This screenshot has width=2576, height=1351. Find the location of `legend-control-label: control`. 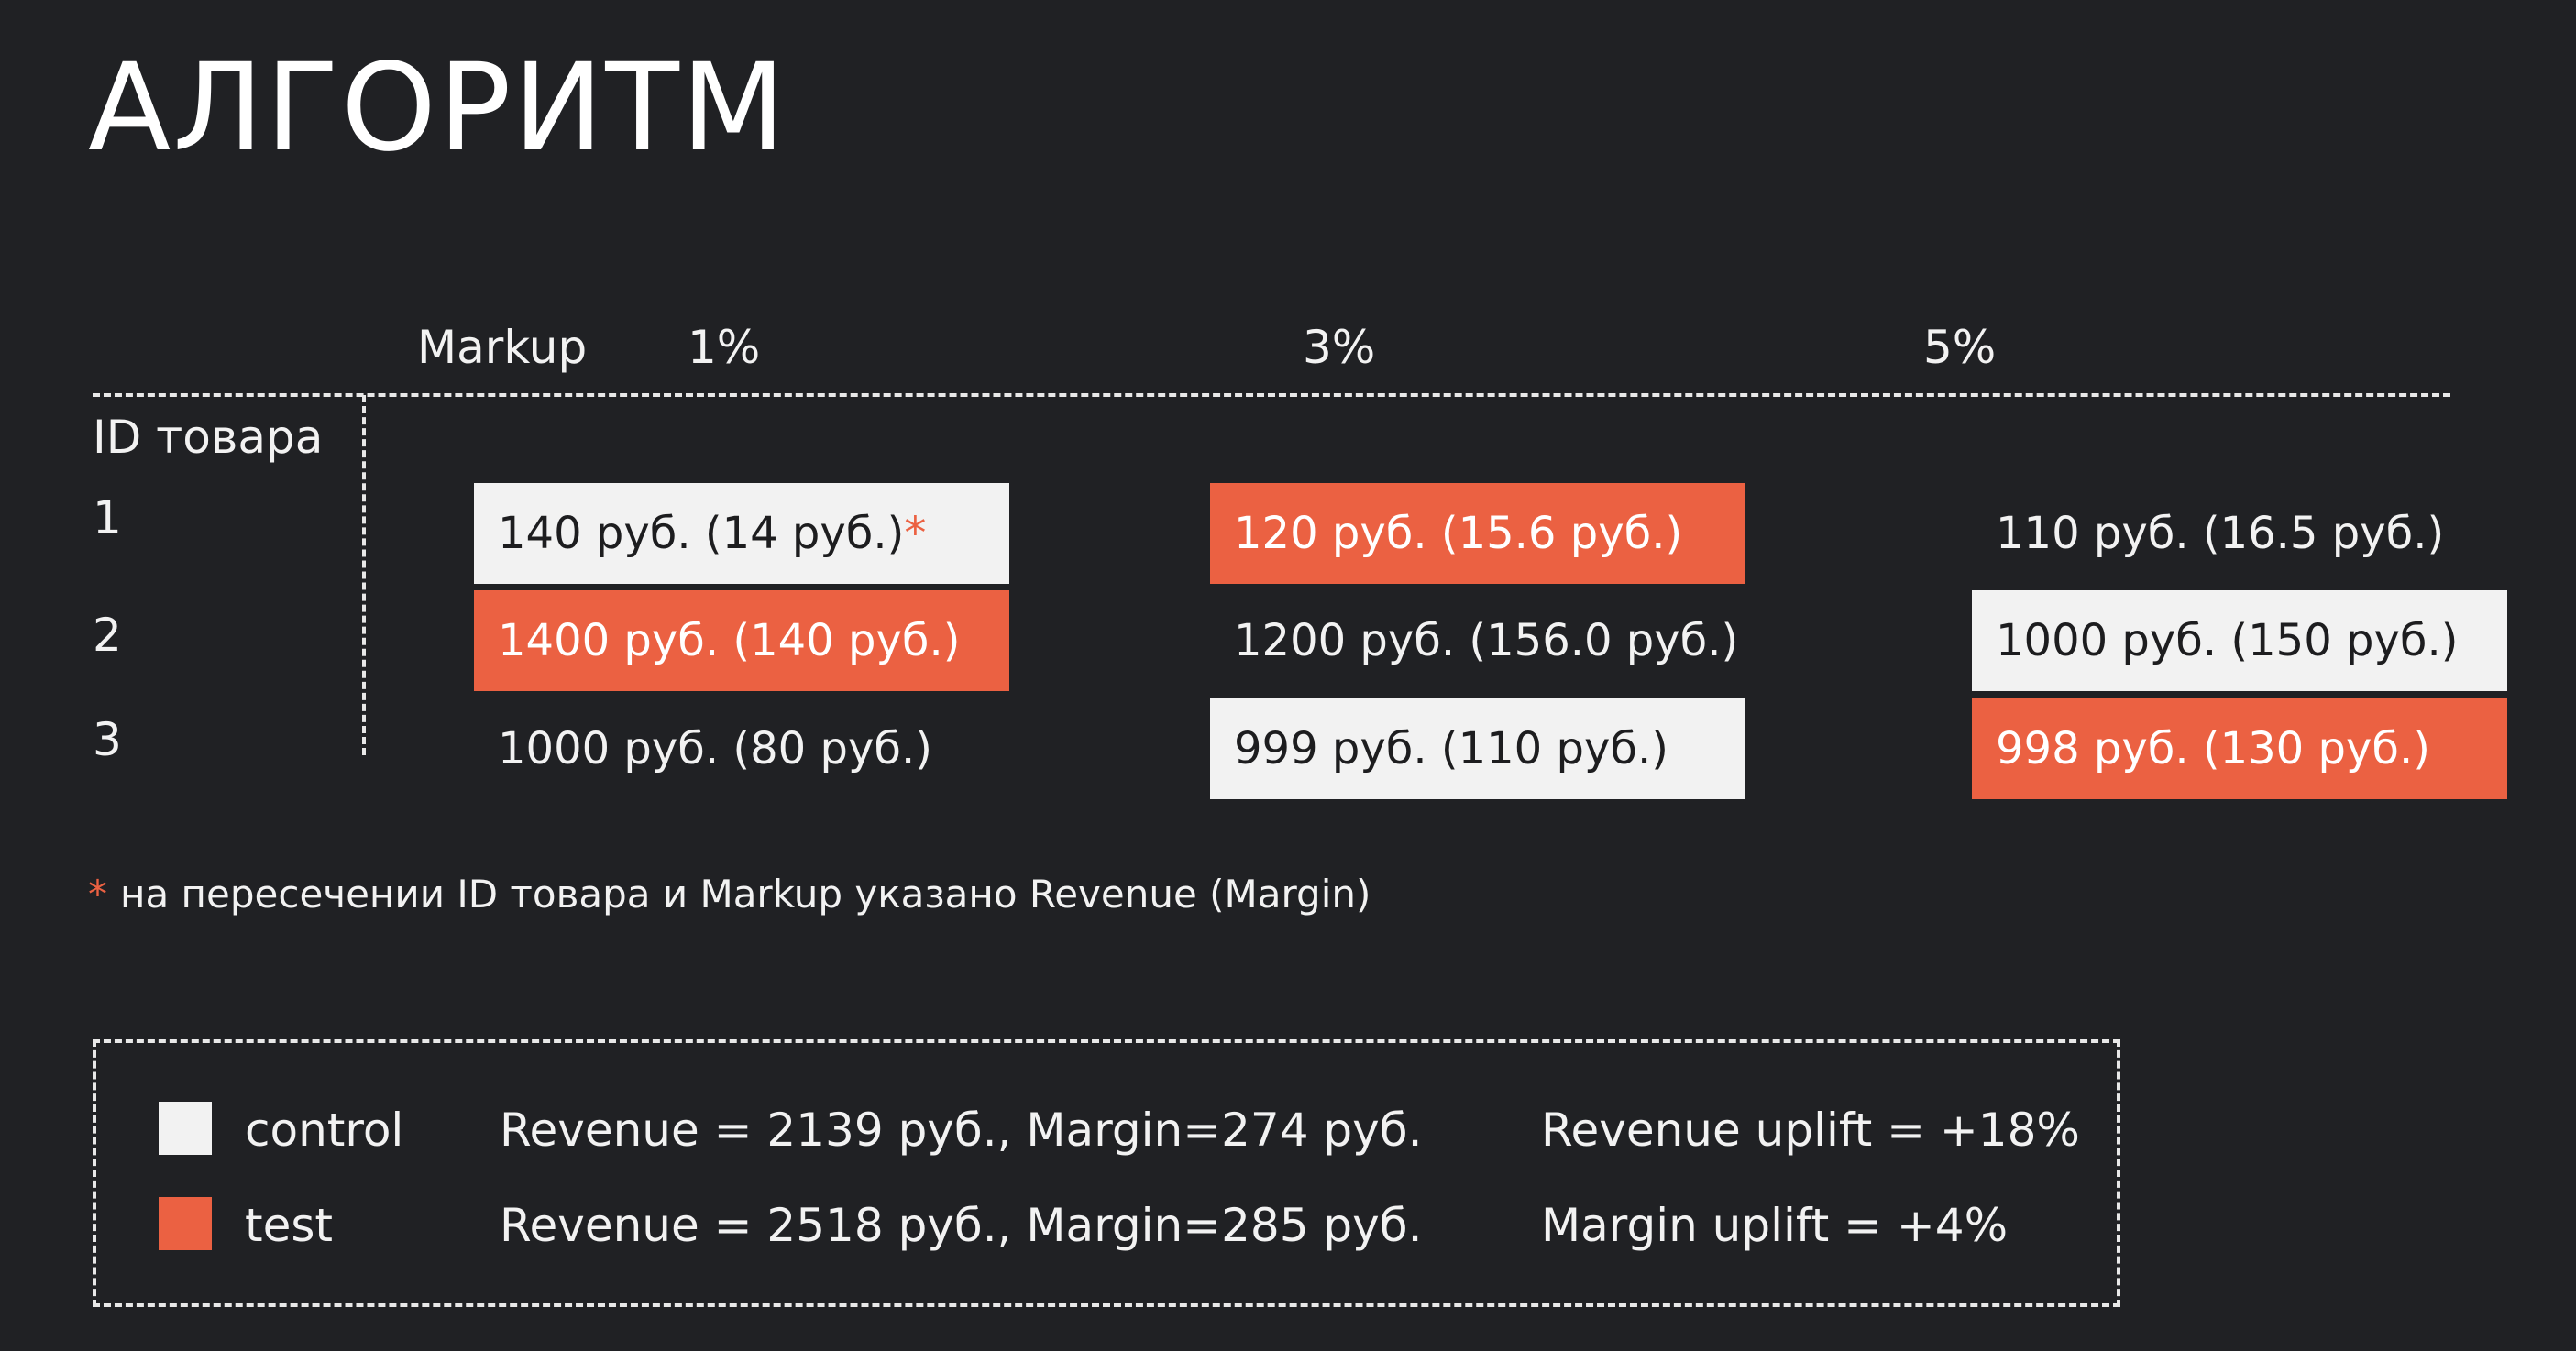

legend-control-label: control is located at coordinates (325, 1130).